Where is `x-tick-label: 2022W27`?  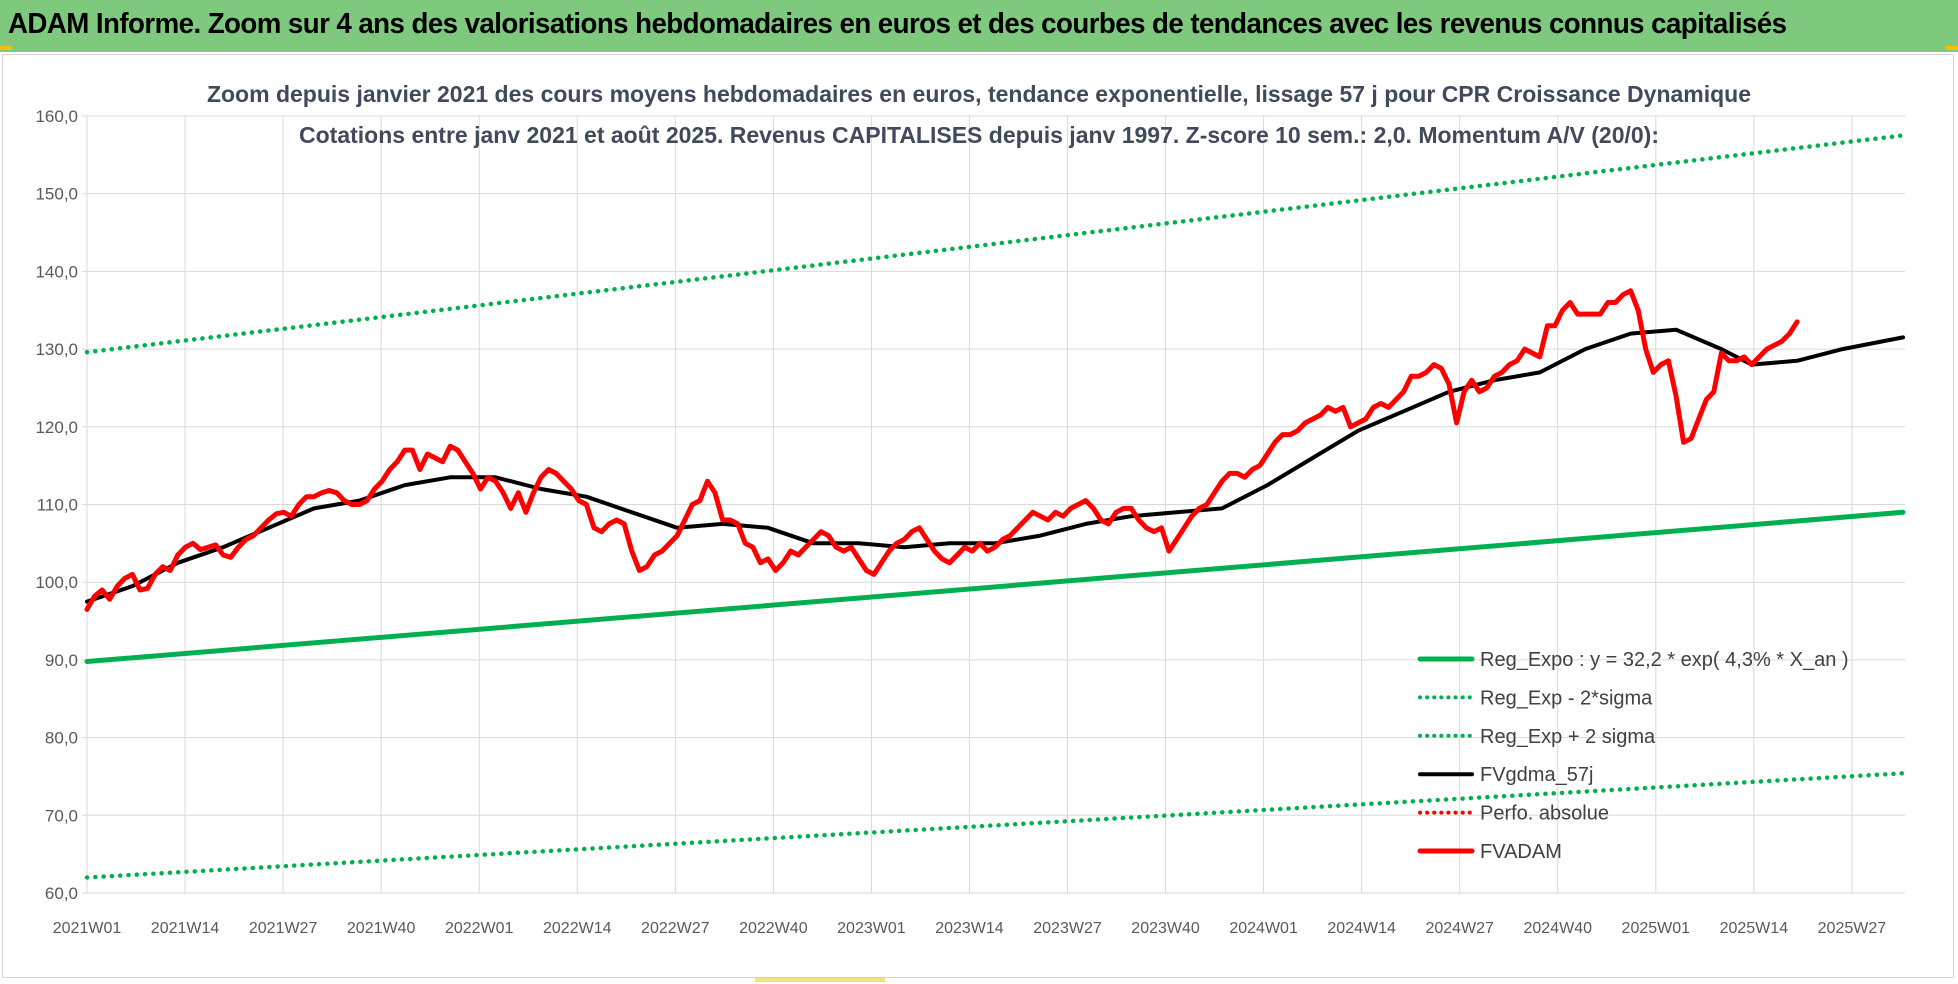
x-tick-label: 2022W27 is located at coordinates (675, 928).